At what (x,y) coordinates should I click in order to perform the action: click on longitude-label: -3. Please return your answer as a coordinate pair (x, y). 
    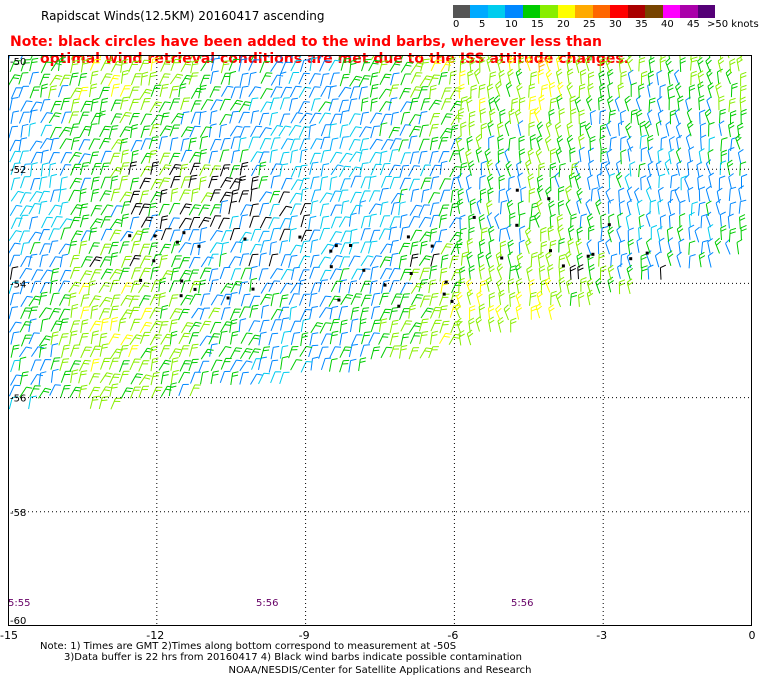
    Looking at the image, I should click on (602, 635).